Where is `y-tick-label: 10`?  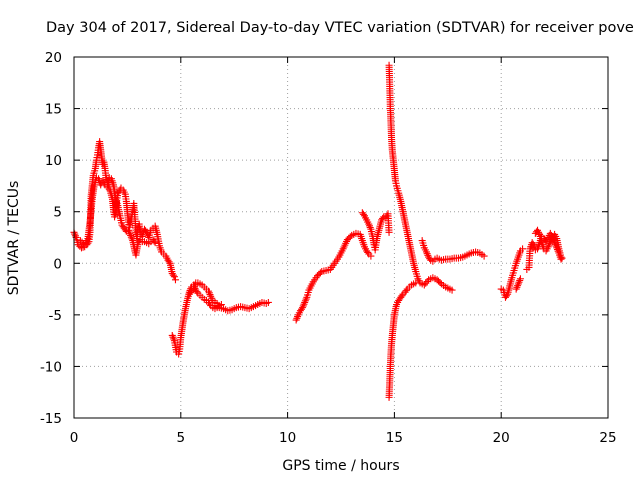 y-tick-label: 10 is located at coordinates (53, 161).